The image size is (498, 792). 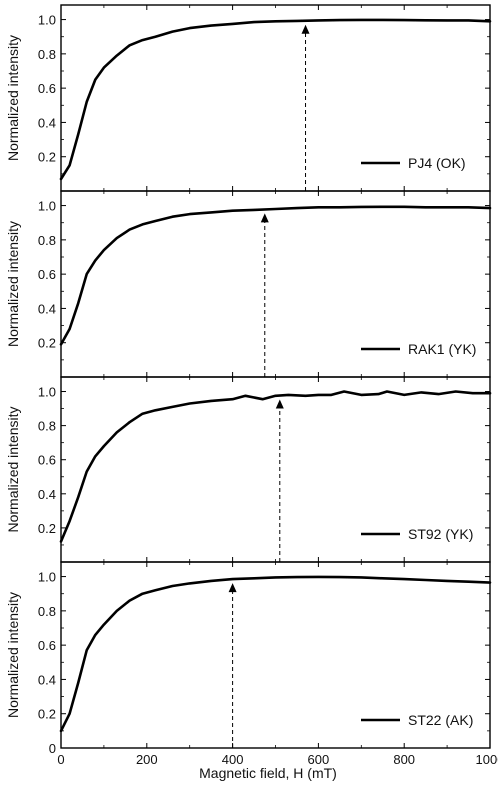 What do you see at coordinates (487, 759) in the screenshot?
I see `x-tick-label: 1000` at bounding box center [487, 759].